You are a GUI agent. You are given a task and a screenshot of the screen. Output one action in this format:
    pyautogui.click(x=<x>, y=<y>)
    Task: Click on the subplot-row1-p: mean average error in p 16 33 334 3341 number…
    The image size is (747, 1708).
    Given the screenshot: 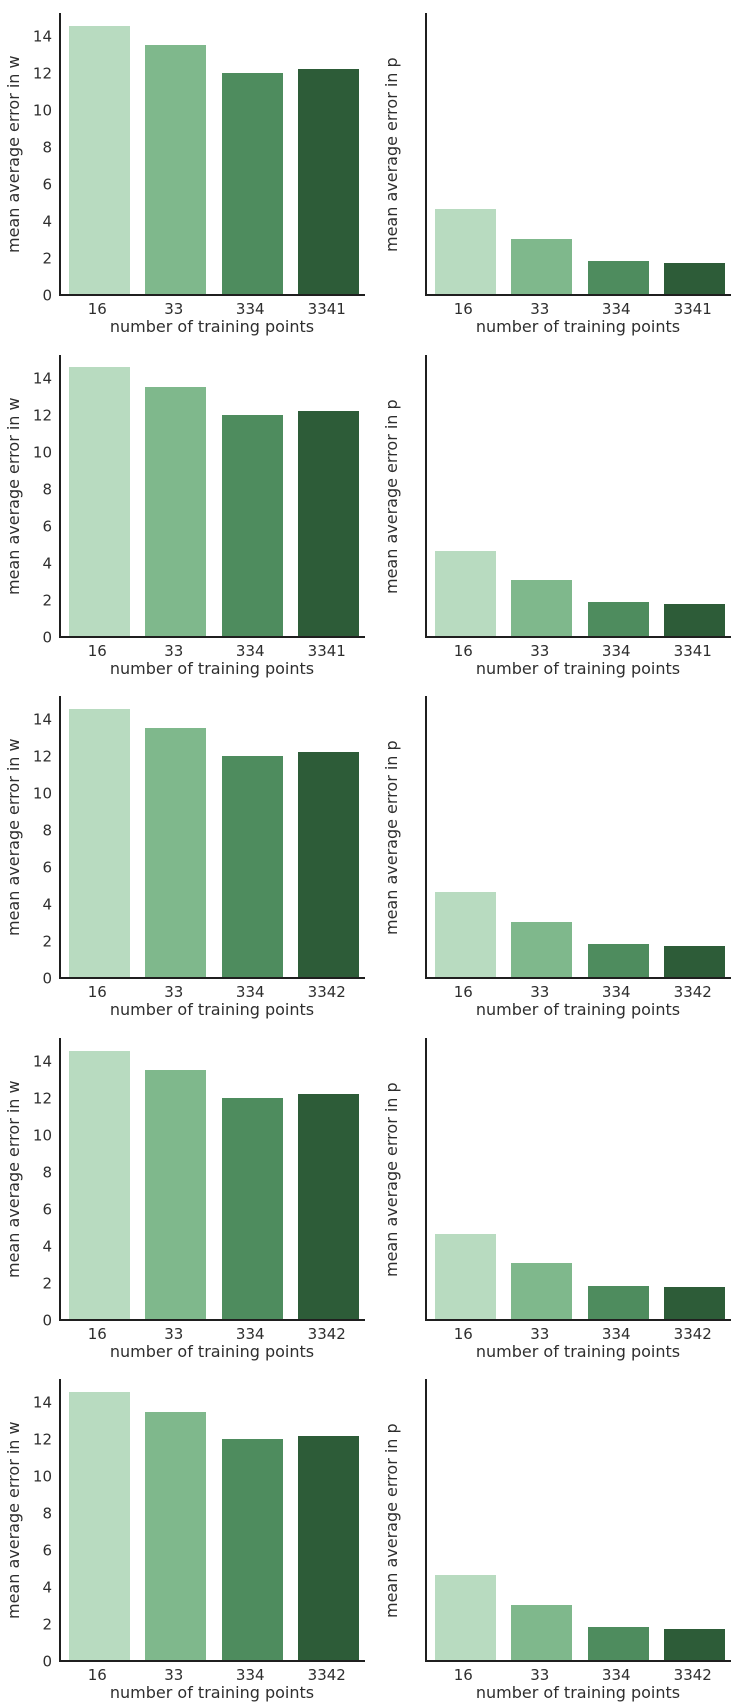 What is the action you would take?
    pyautogui.click(x=560, y=171)
    